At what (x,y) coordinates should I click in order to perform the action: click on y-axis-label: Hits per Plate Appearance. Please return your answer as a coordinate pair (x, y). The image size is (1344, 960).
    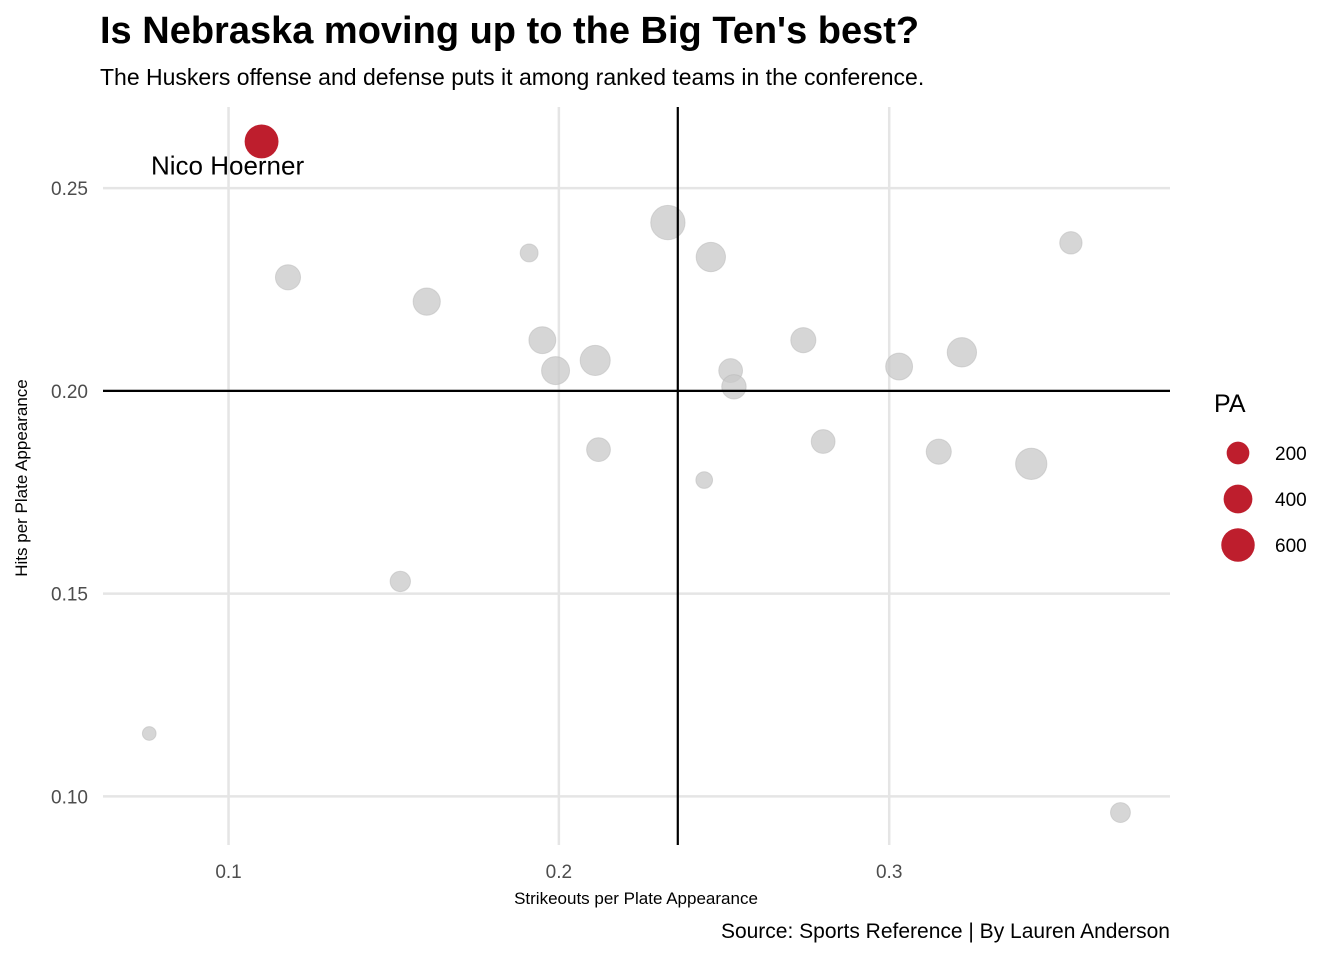
    Looking at the image, I should click on (21, 478).